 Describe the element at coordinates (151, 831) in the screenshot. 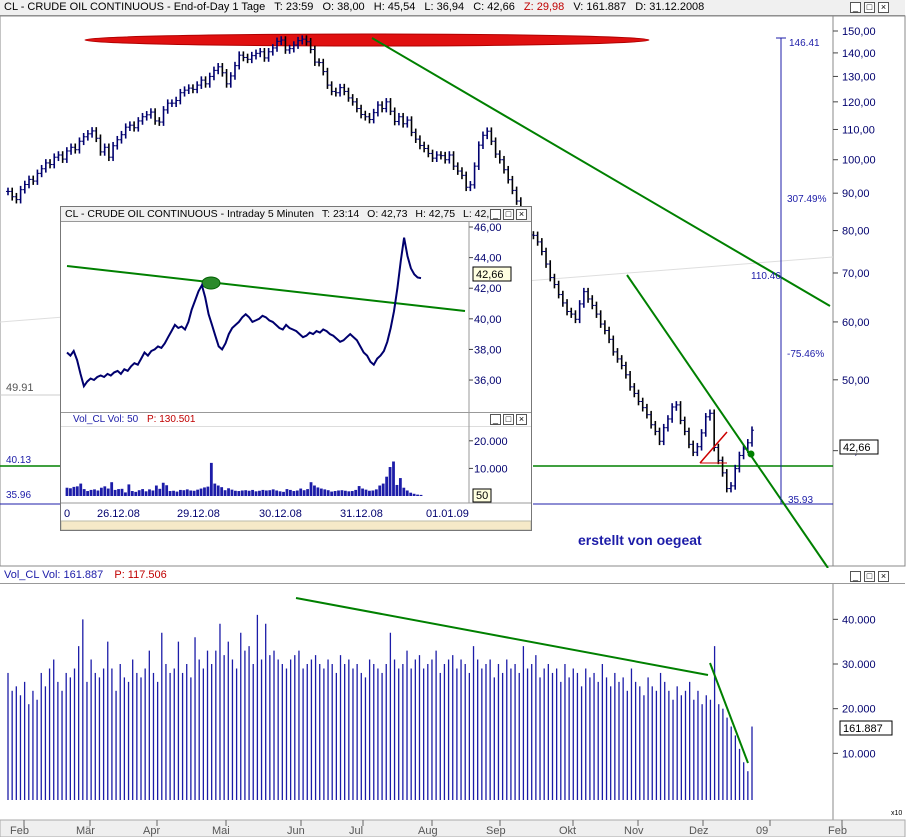

I see `month-tick-label-2: Apr` at that location.